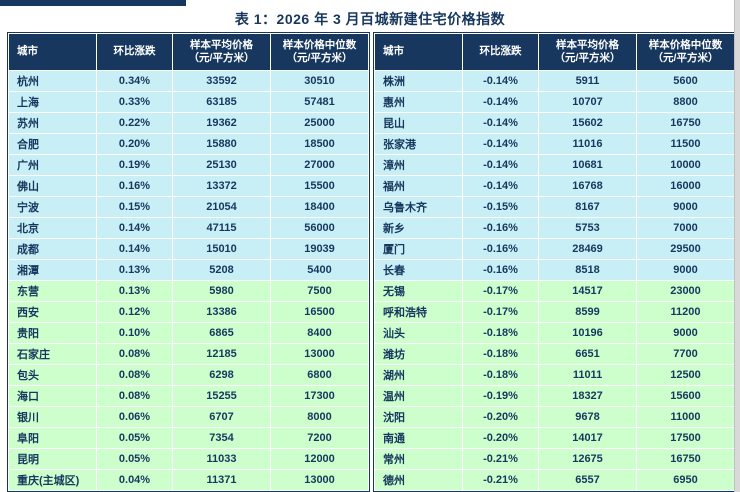  What do you see at coordinates (418, 375) in the screenshot?
I see `city-cell: 湖州` at bounding box center [418, 375].